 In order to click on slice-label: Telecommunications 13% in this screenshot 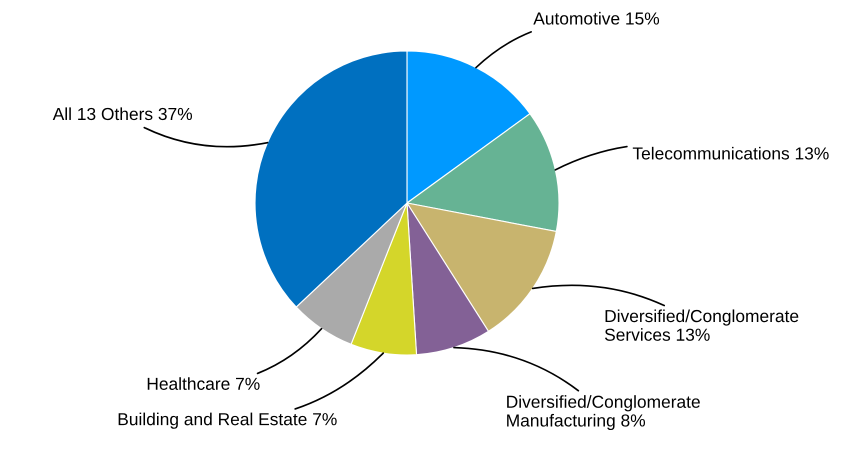, I will do `click(730, 153)`.